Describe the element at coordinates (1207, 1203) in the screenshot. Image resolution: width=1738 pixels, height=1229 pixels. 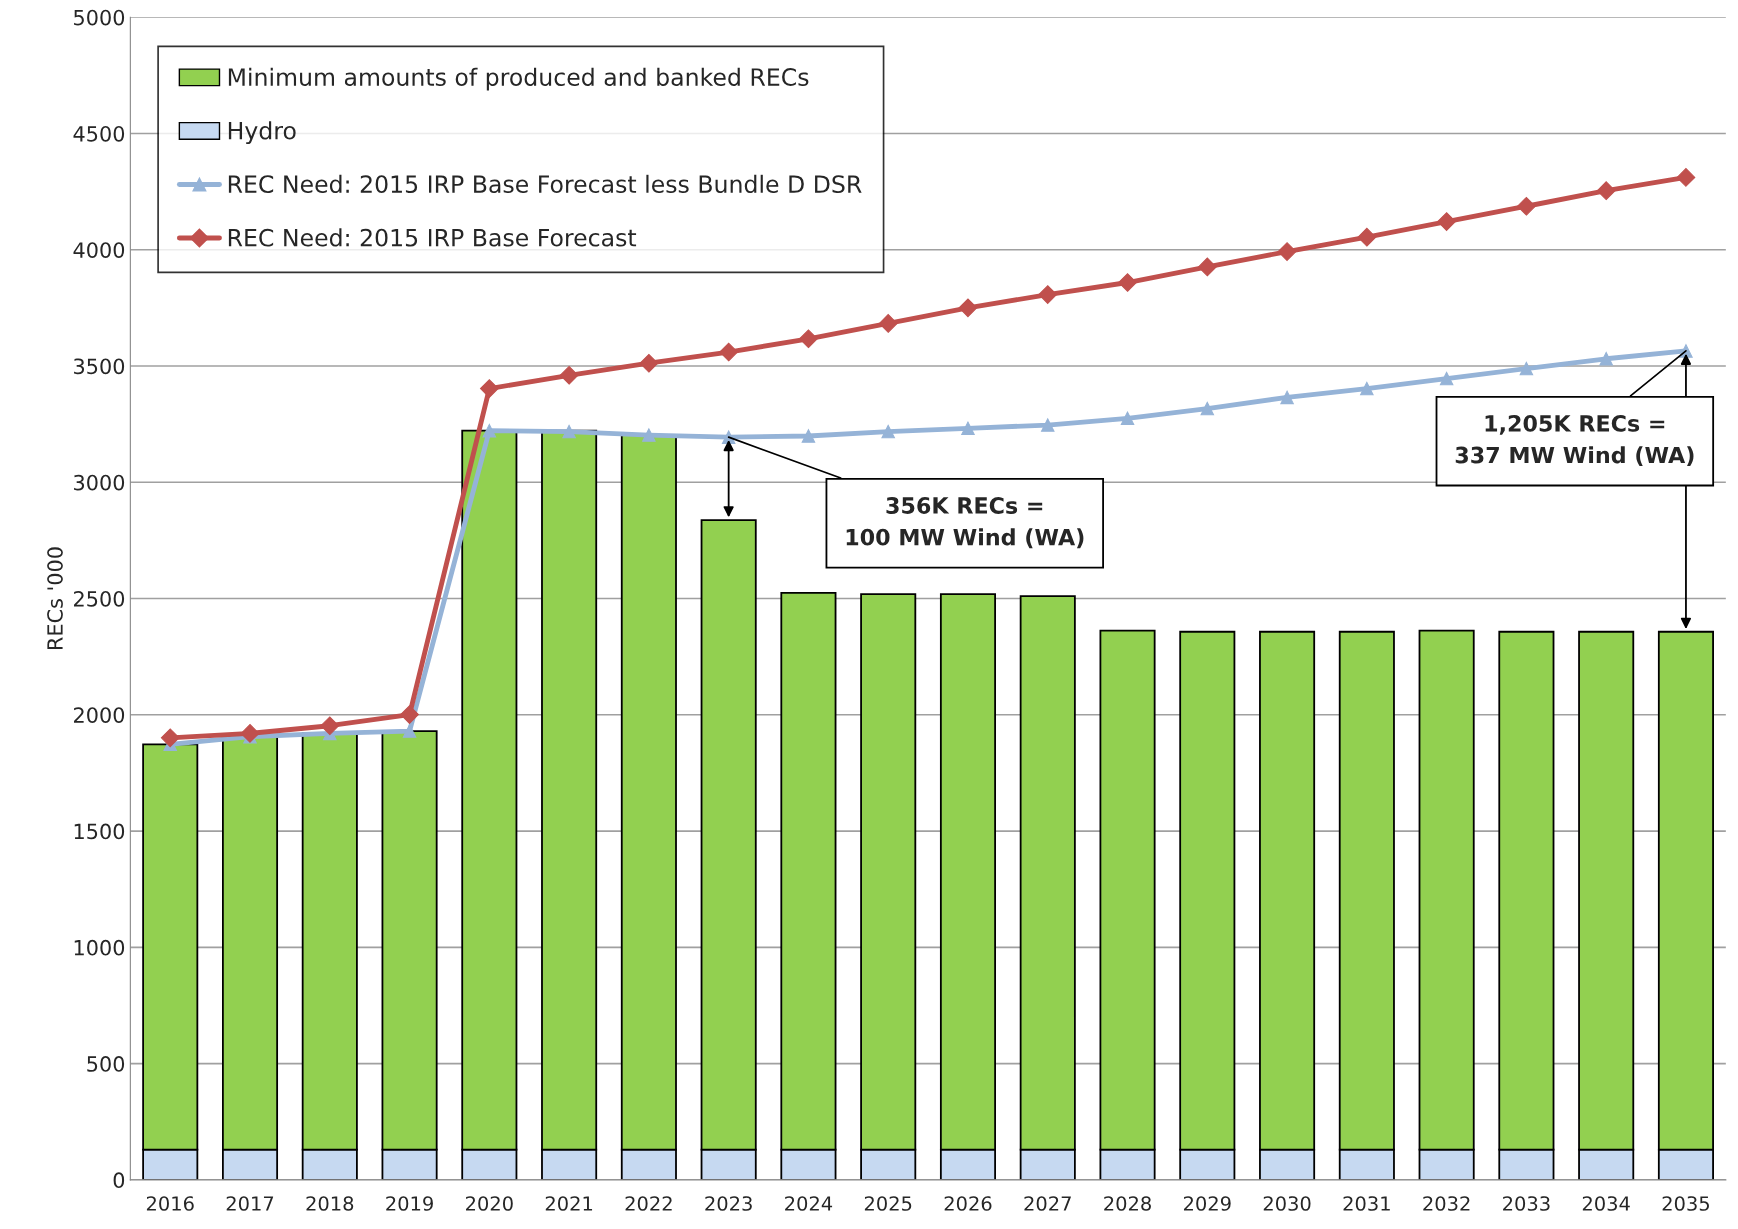
I see `x-tick-label: 2029` at that location.